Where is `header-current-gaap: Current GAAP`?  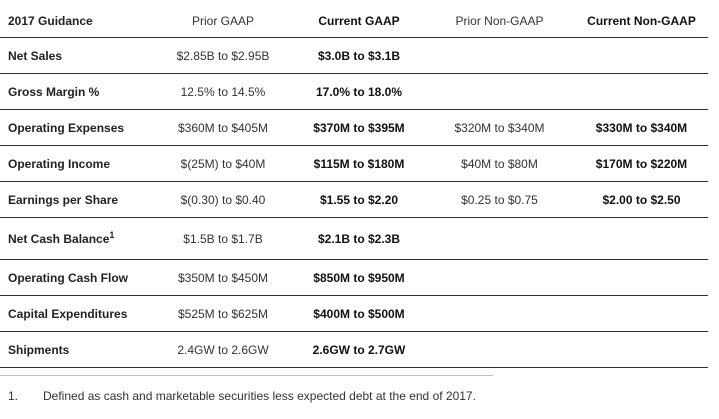 header-current-gaap: Current GAAP is located at coordinates (359, 21).